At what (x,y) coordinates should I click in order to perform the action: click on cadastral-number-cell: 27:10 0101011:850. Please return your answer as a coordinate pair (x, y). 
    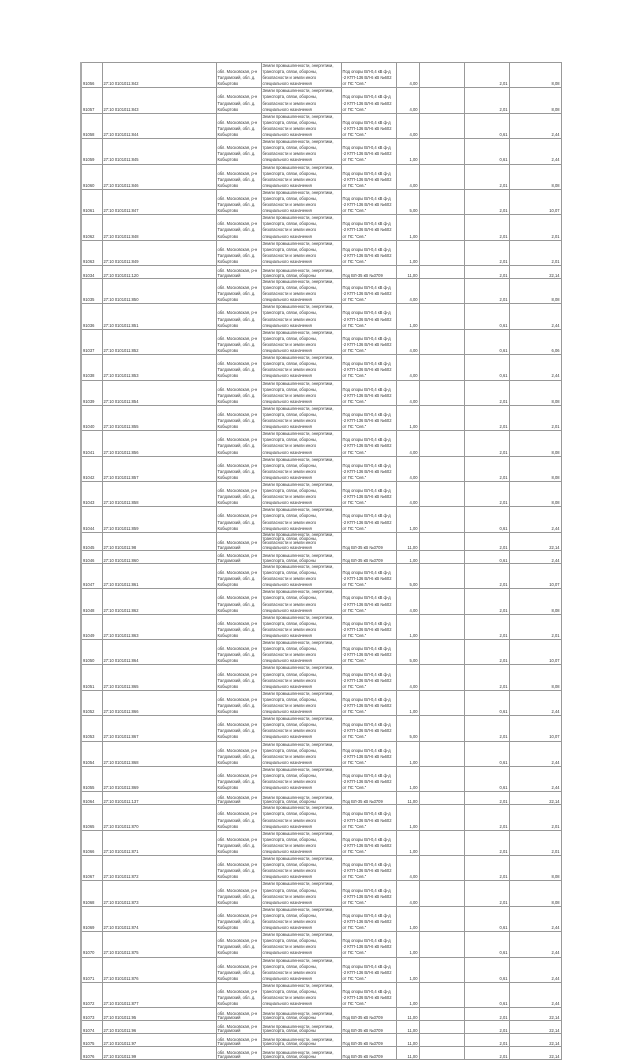
    Looking at the image, I should click on (159, 291).